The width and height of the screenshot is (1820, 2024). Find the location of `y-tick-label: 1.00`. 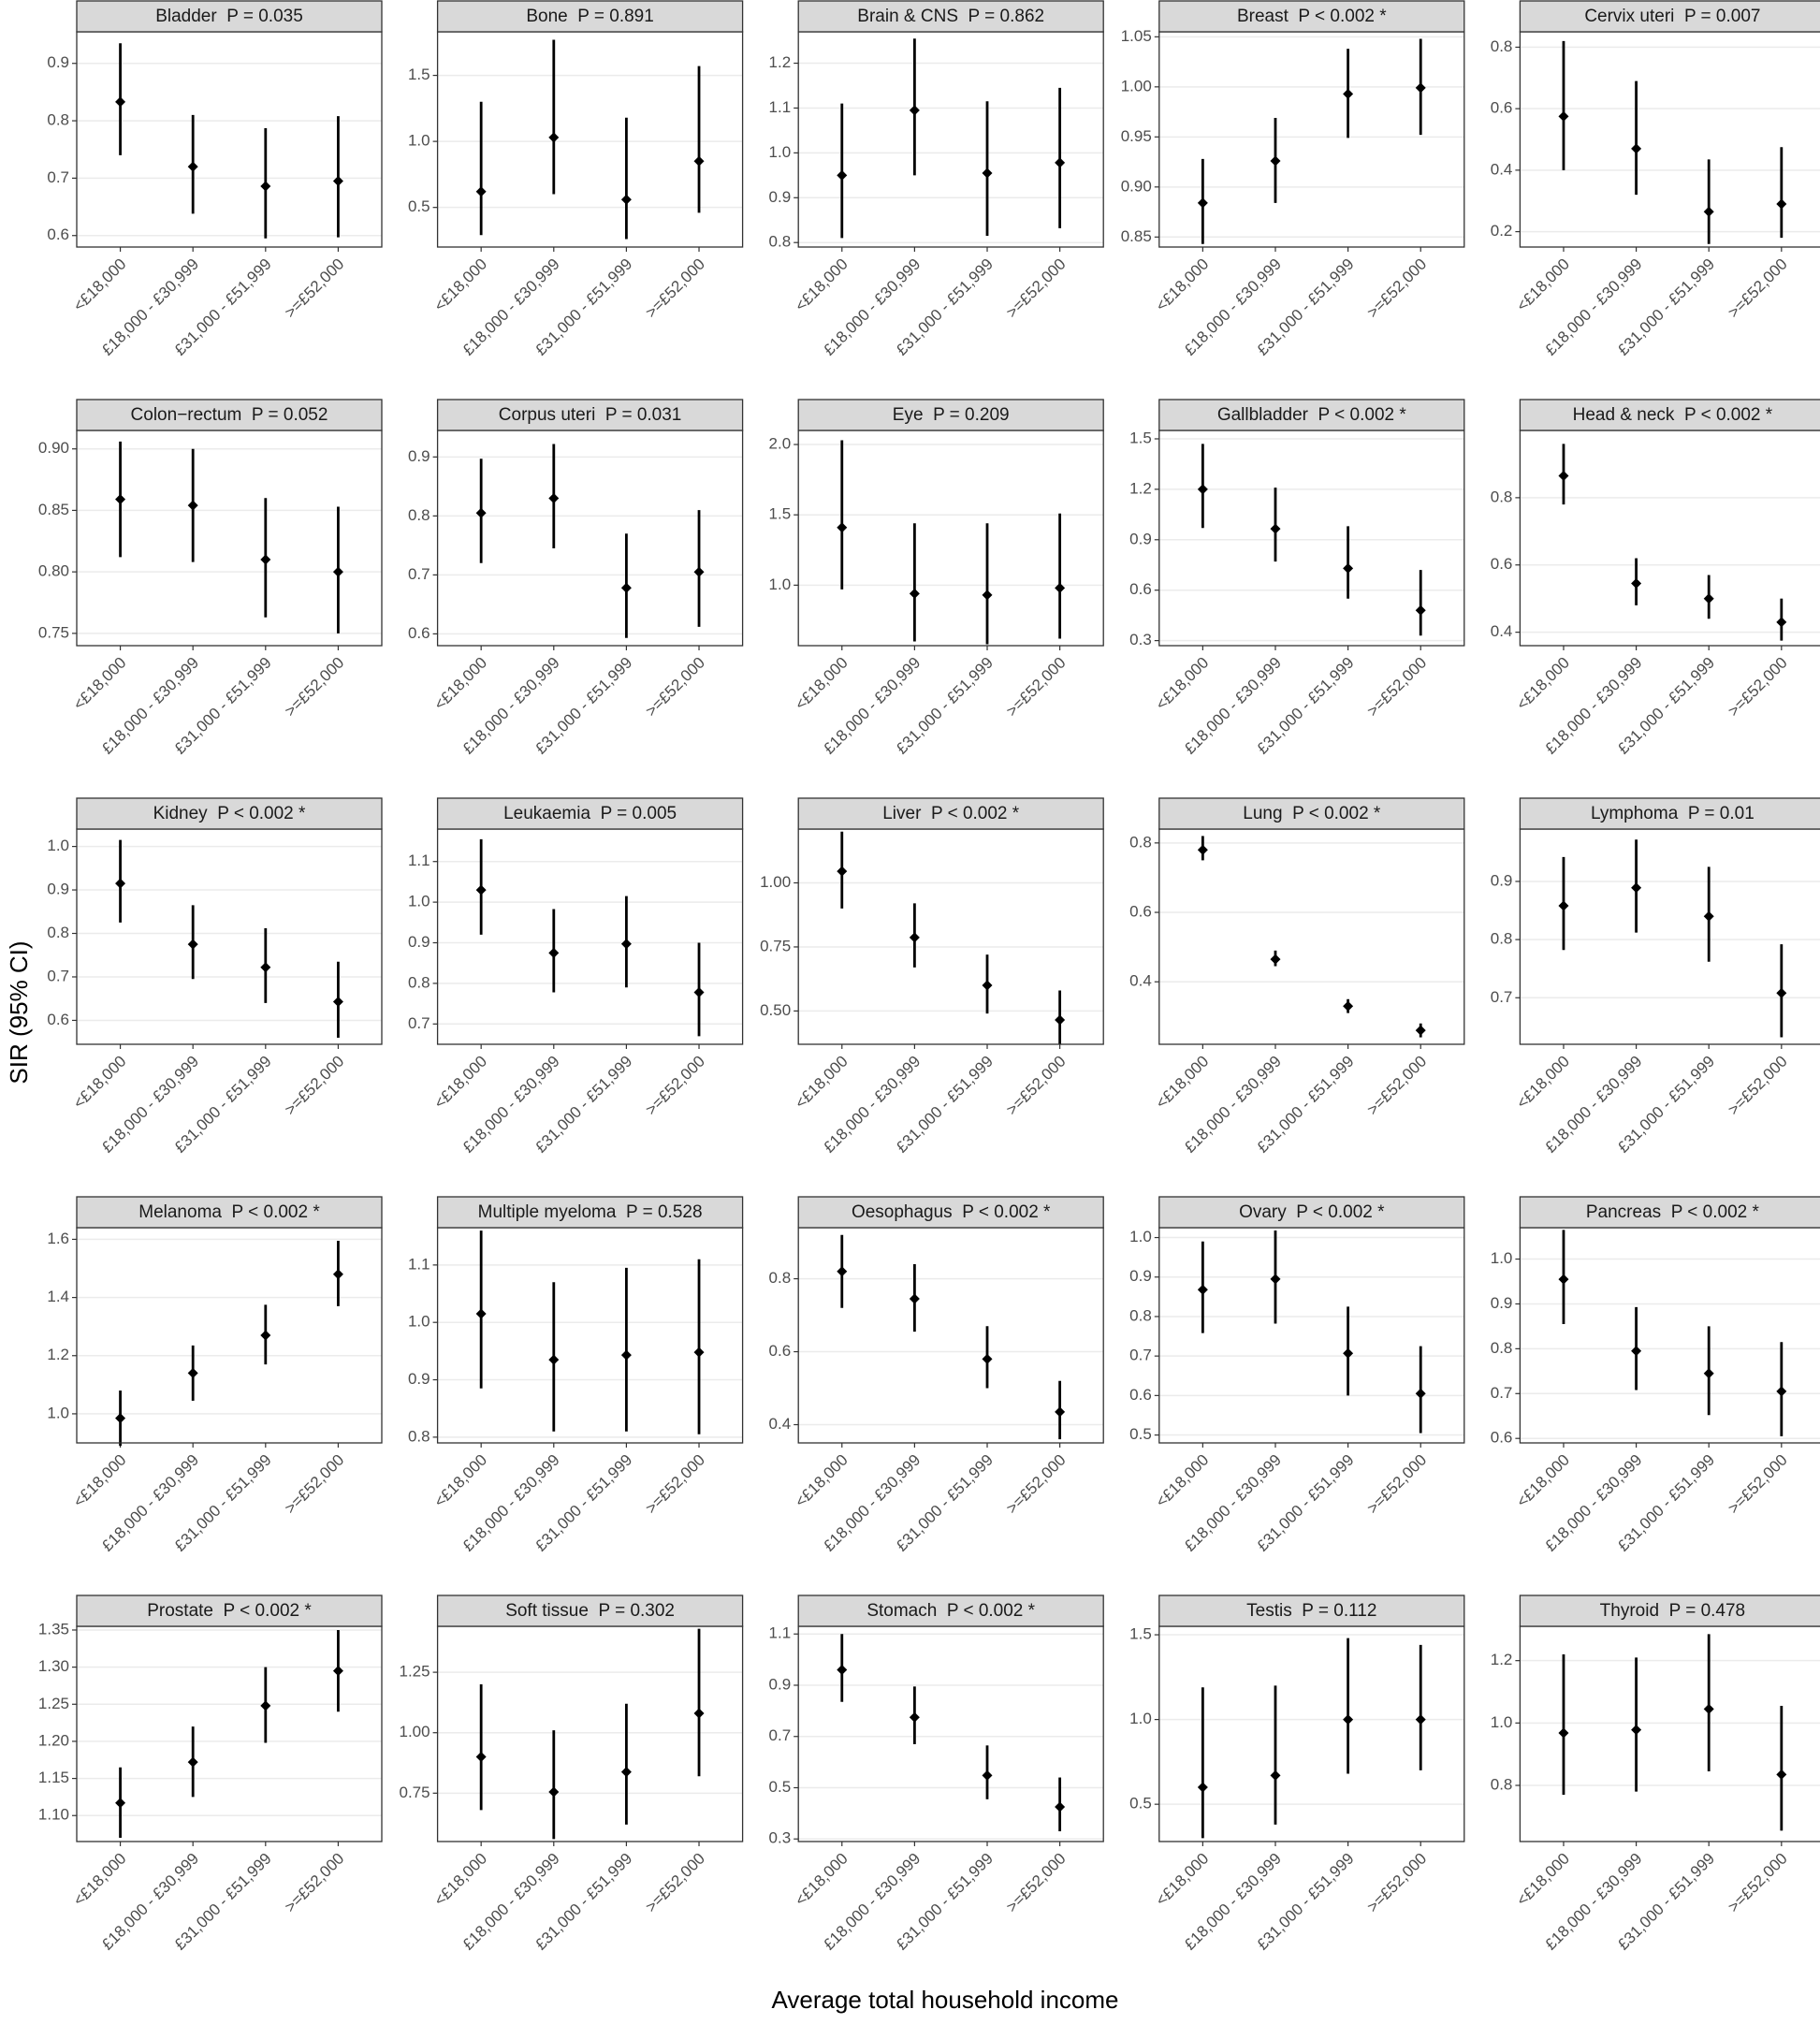

y-tick-label: 1.00 is located at coordinates (415, 1731).